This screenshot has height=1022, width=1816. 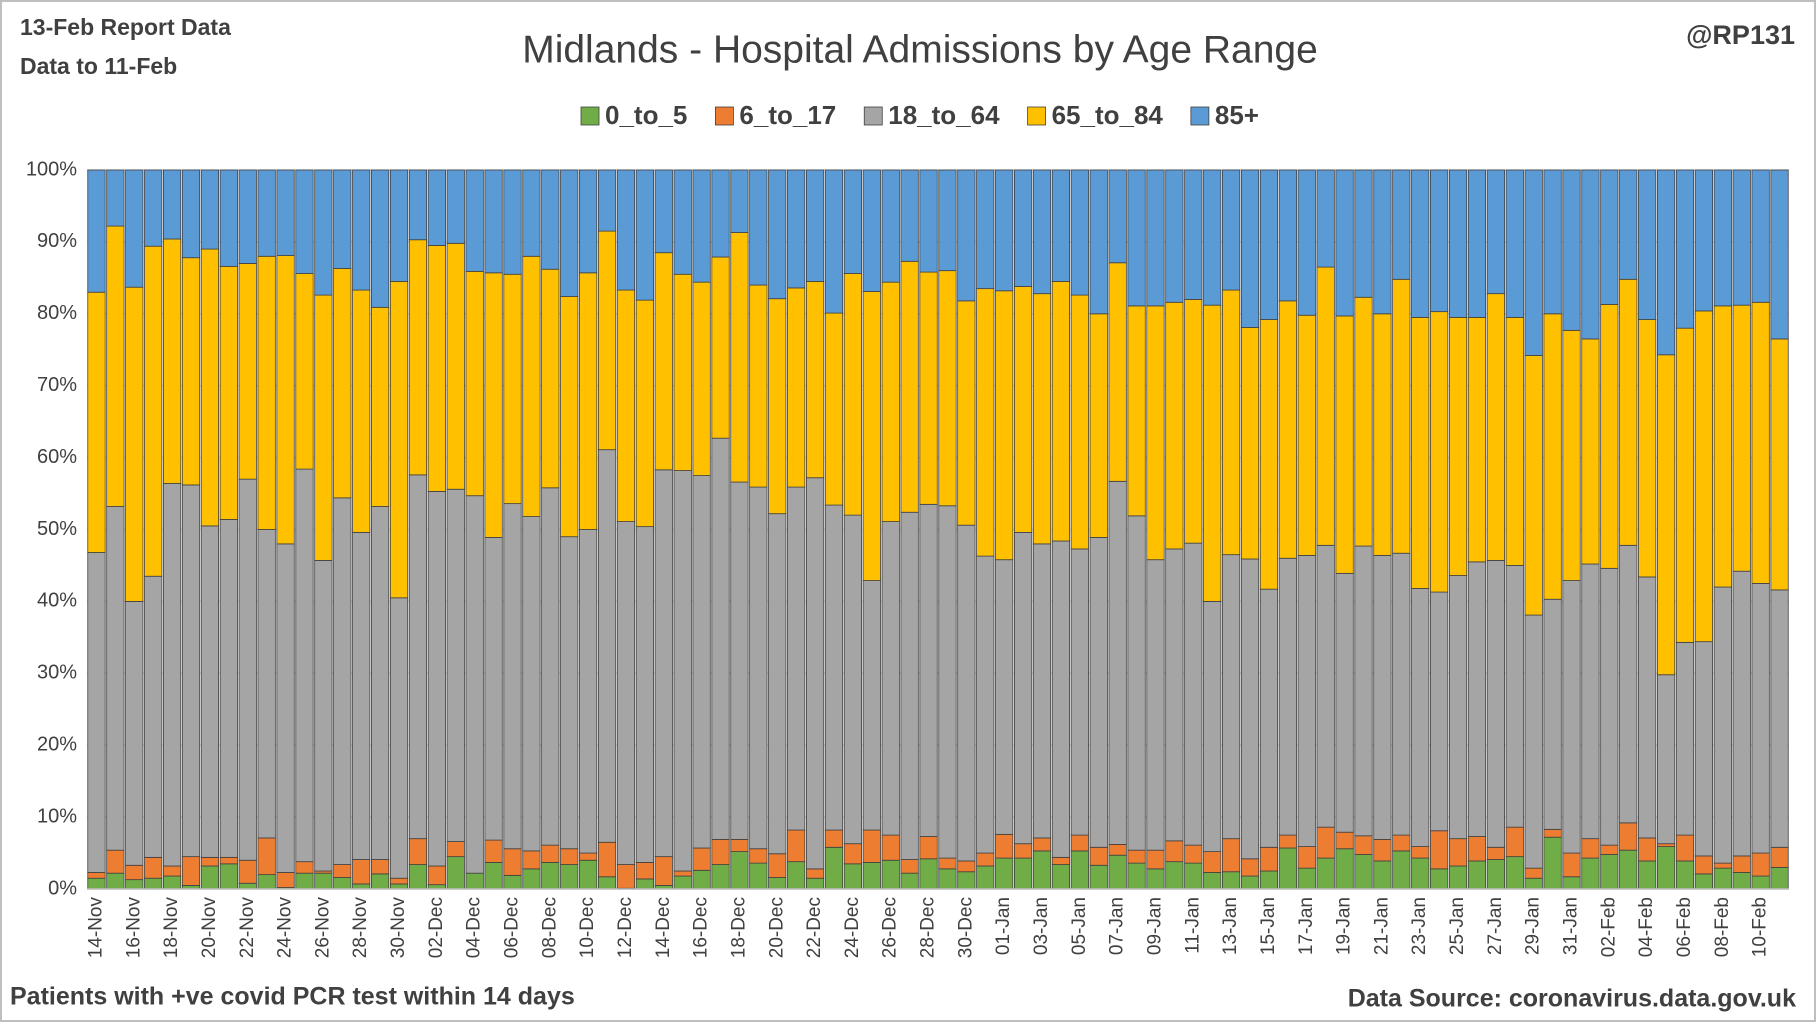 What do you see at coordinates (549, 927) in the screenshot?
I see `x-tick-label: 08-Dec` at bounding box center [549, 927].